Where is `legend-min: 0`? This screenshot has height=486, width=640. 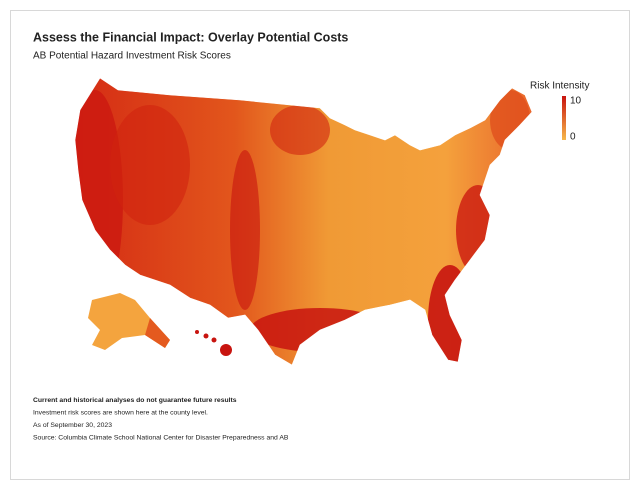
legend-min: 0 is located at coordinates (573, 137).